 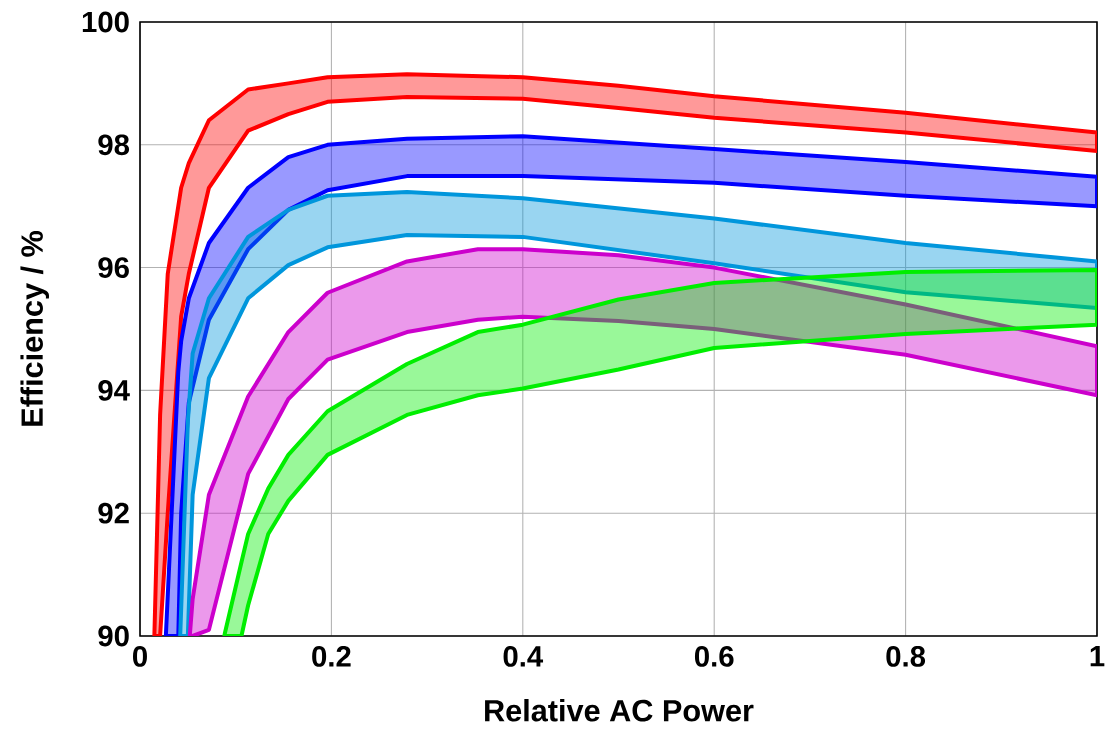 I want to click on x-axis-title: Relative AC Power, so click(x=619, y=710).